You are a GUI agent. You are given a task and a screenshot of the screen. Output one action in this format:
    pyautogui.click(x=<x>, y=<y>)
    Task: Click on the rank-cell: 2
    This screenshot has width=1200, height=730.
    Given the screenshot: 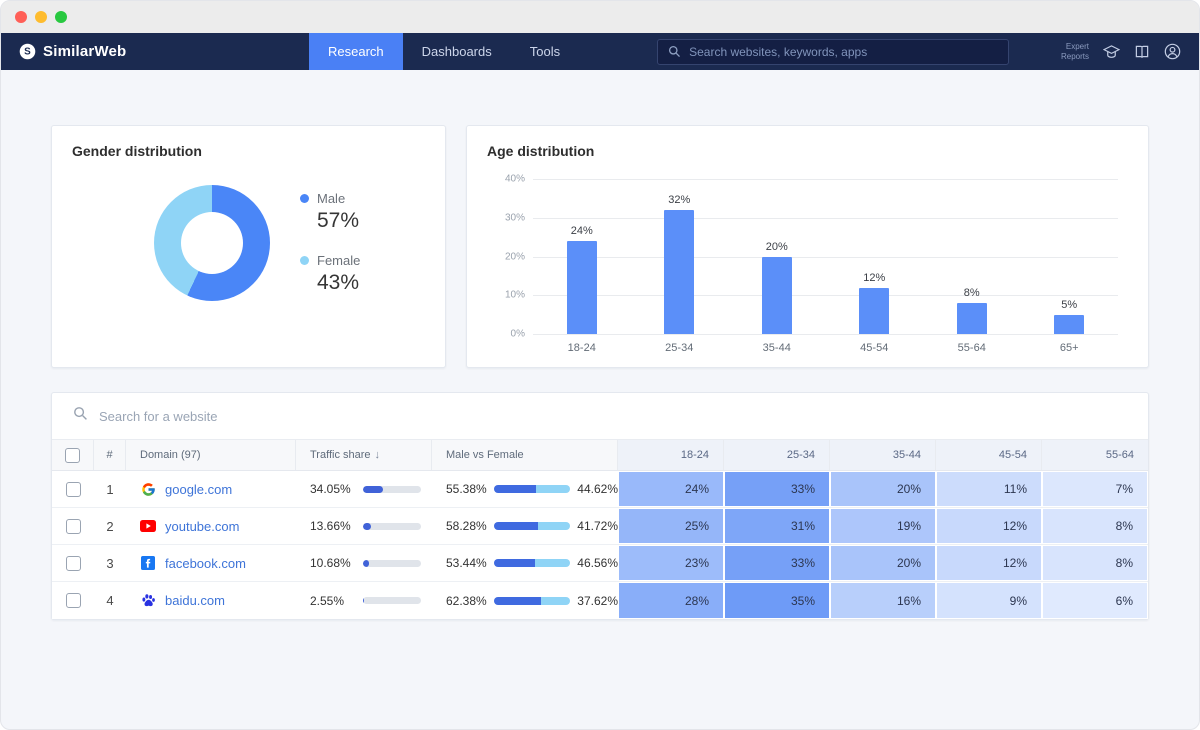 What is the action you would take?
    pyautogui.click(x=110, y=526)
    